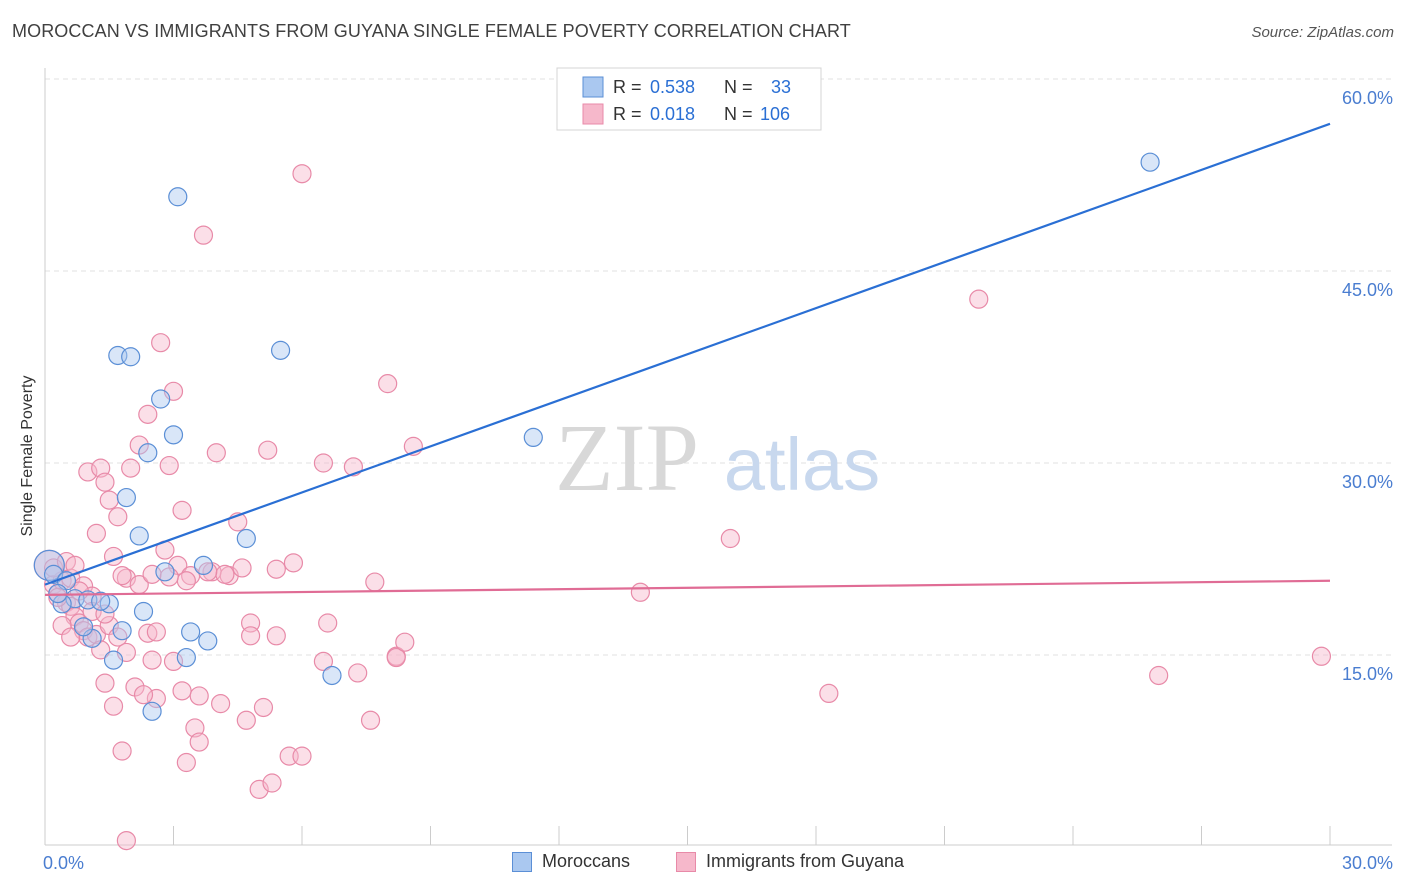  What do you see at coordinates (1322, 32) in the screenshot?
I see `source-label: Source: ZipAtlas.com` at bounding box center [1322, 32].